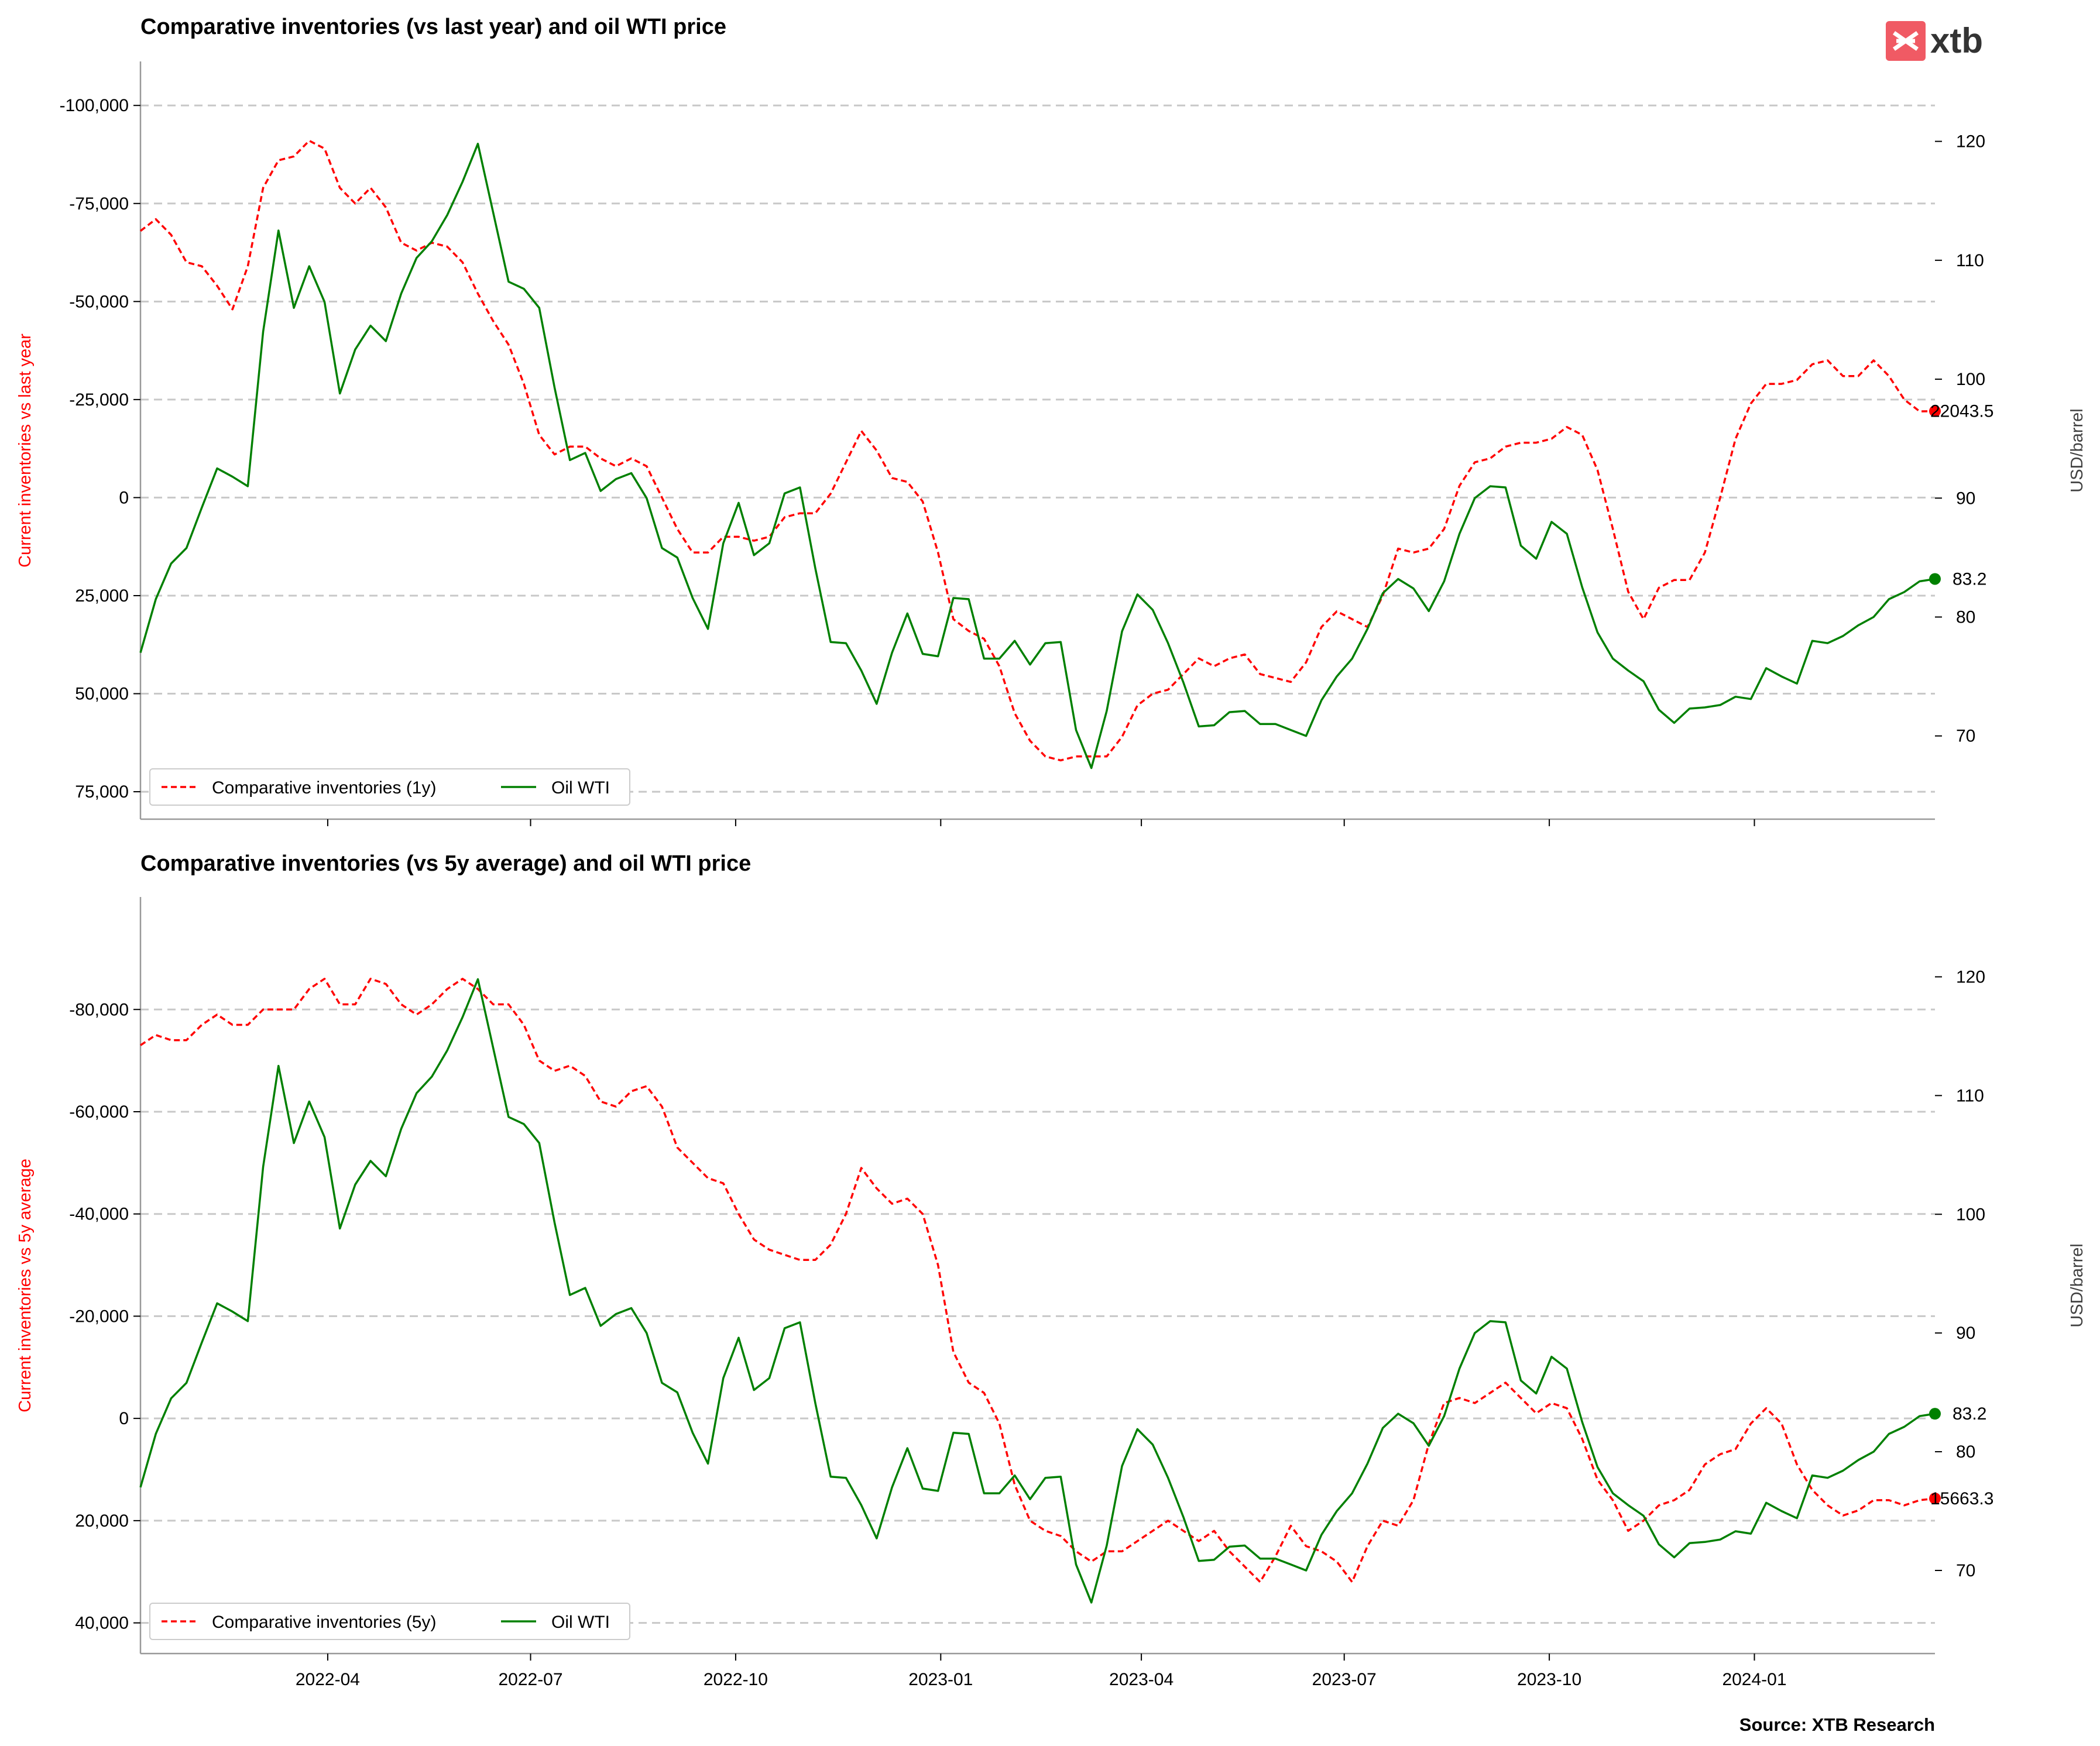 The image size is (2100, 1746). Describe the element at coordinates (102, 1623) in the screenshot. I see `y-tick-label: 40,000` at that location.